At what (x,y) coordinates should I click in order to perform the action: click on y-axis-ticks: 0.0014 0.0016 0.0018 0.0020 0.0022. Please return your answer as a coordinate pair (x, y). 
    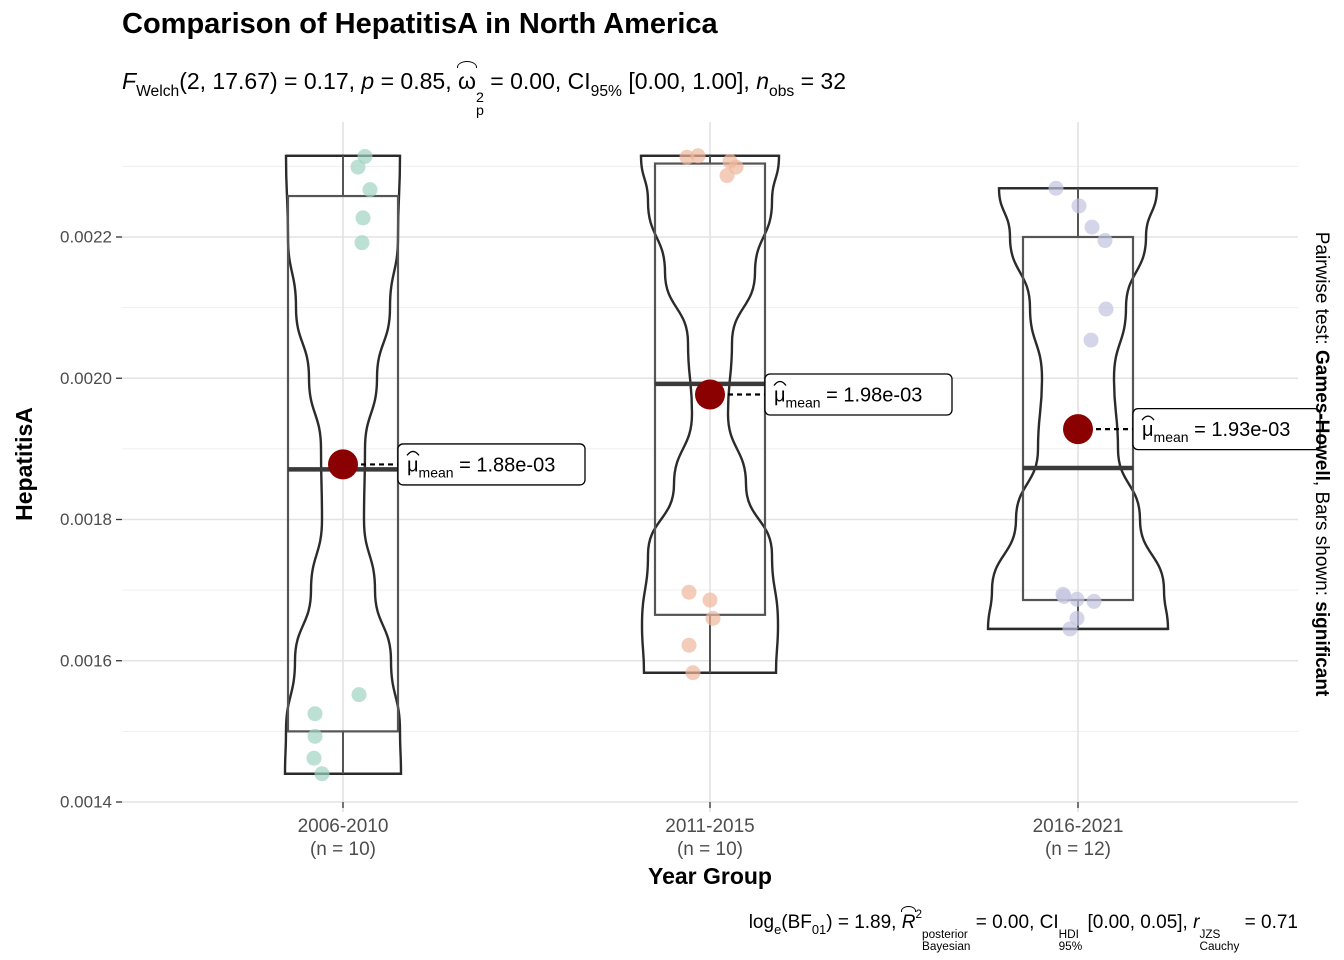
    Looking at the image, I should click on (91, 520).